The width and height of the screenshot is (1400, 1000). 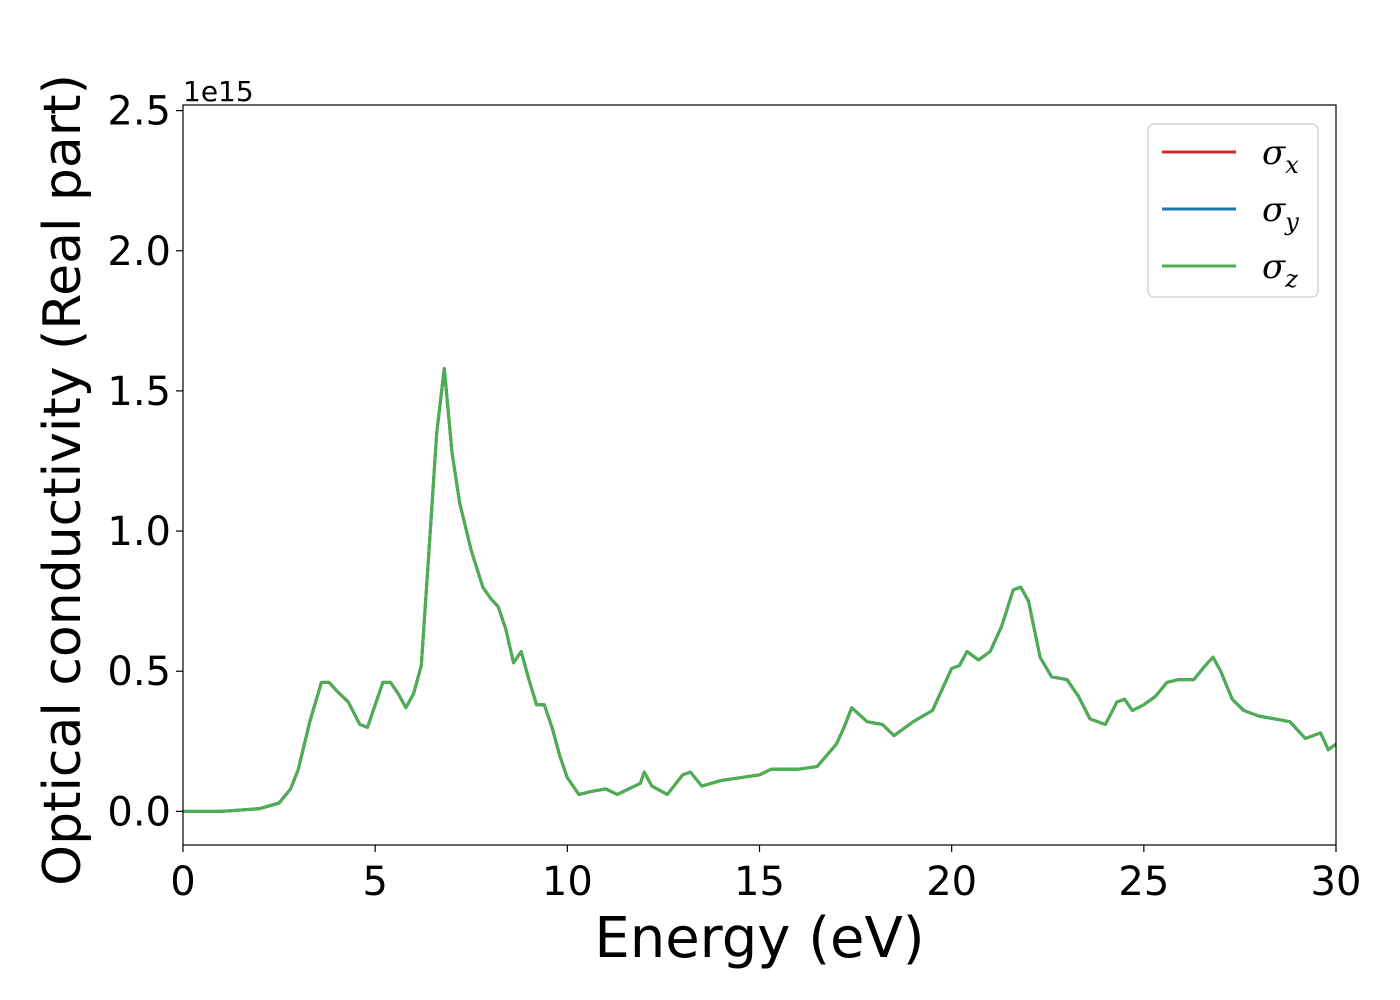 I want to click on y-tick-label: 2.5, so click(x=139, y=112).